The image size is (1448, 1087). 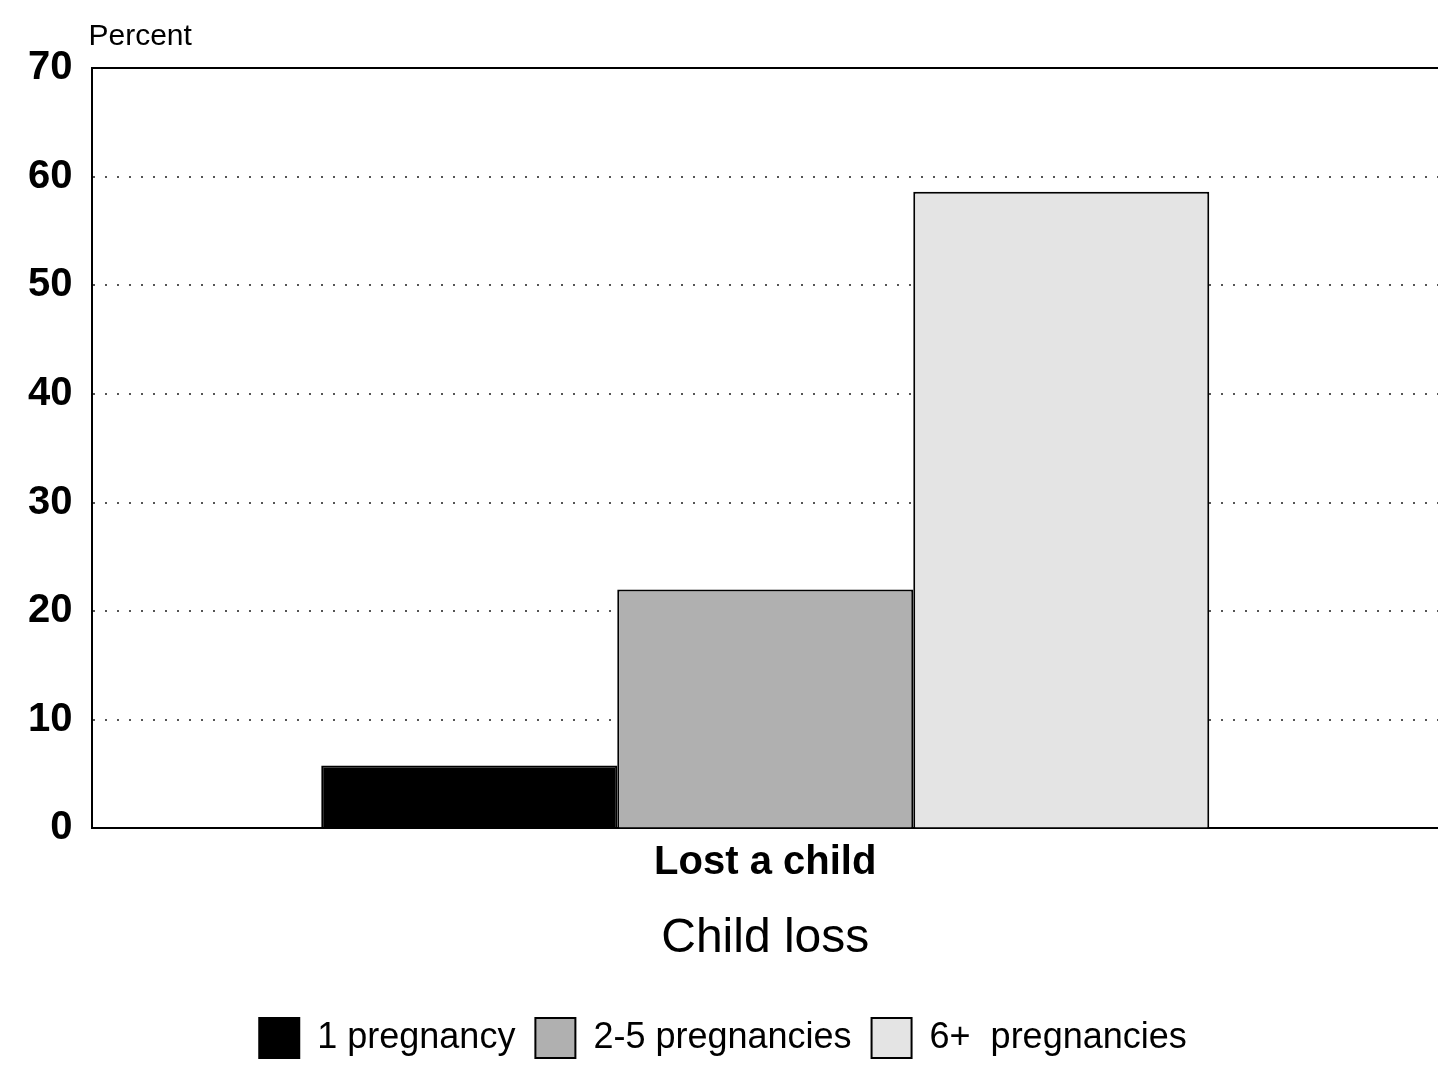 I want to click on x-axis-title: Child loss, so click(x=765, y=936).